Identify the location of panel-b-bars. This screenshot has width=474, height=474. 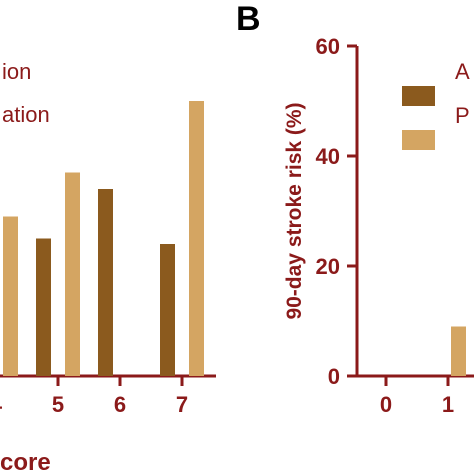
(458, 351).